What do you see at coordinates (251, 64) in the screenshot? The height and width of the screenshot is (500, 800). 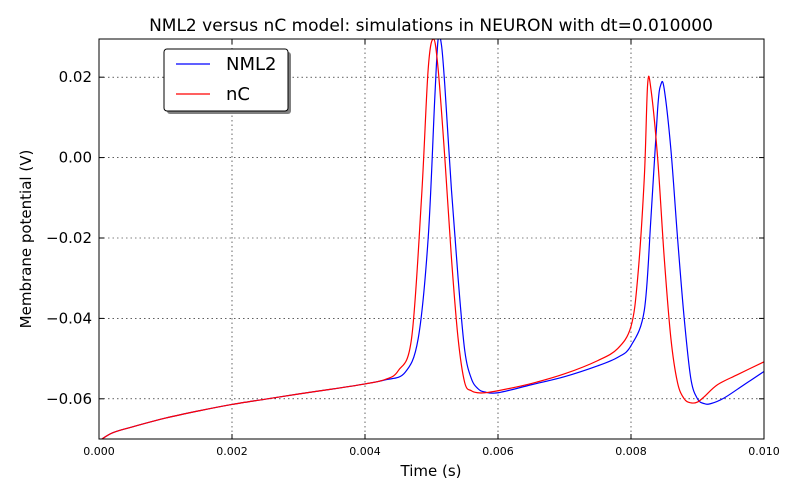 I see `legend-label-nml2: NML2` at bounding box center [251, 64].